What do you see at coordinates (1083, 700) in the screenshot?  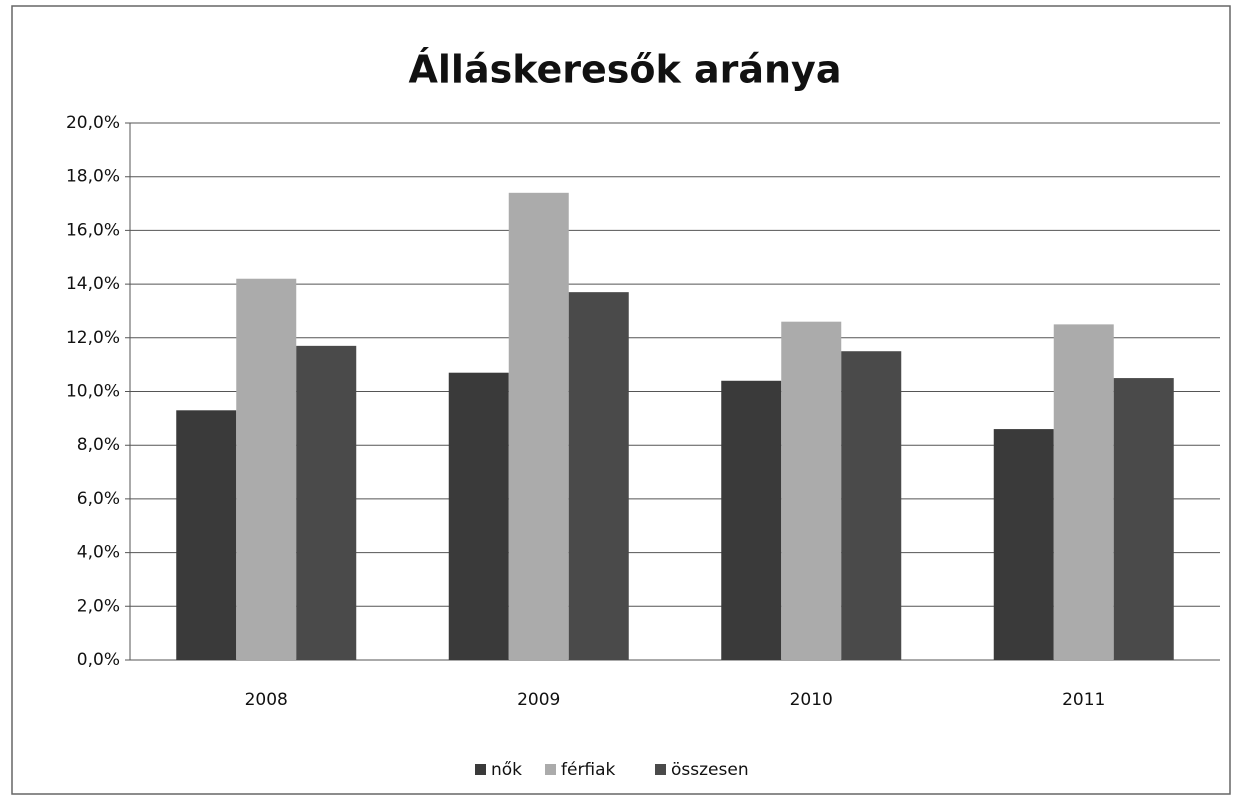 I see `x-tick-label: 2011` at bounding box center [1083, 700].